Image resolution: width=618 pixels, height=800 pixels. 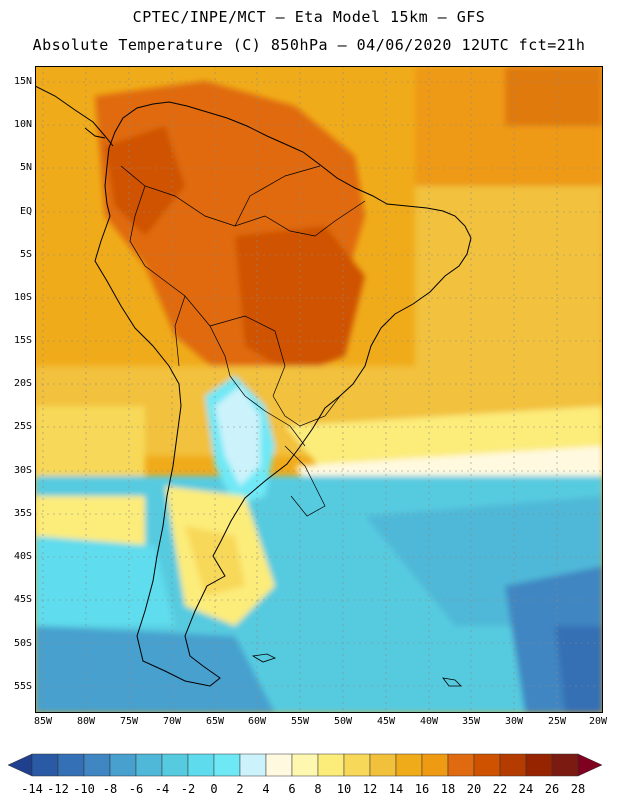 I want to click on lon-label: 40W, so click(x=429, y=721).